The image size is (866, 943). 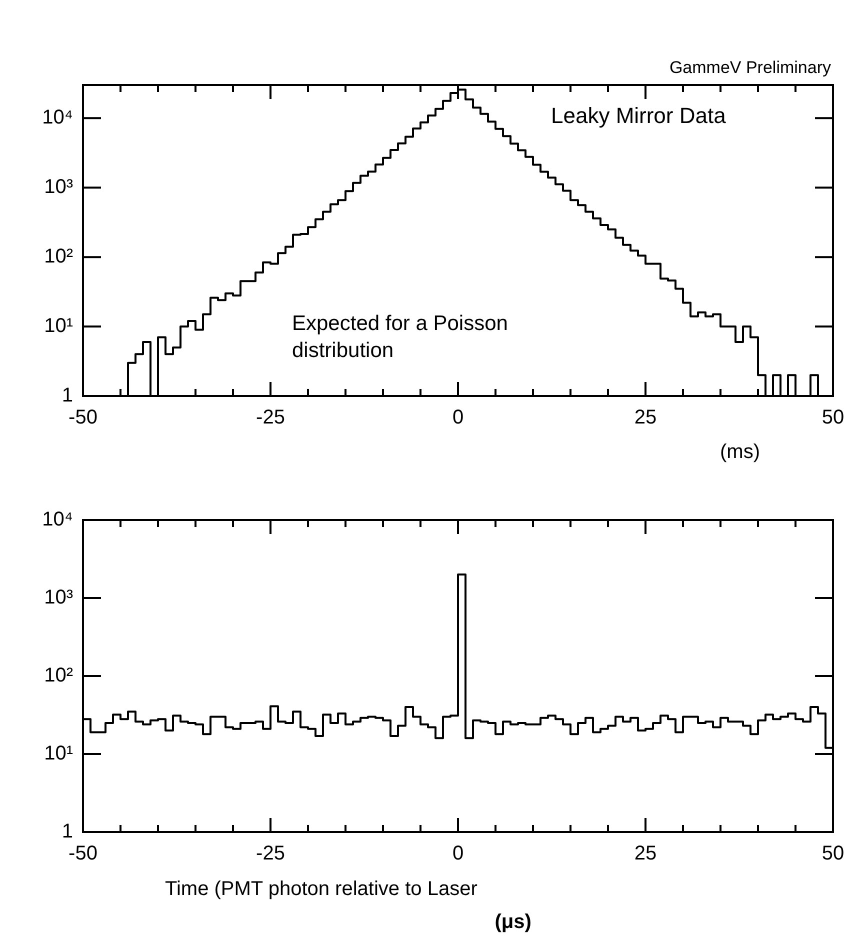 What do you see at coordinates (400, 337) in the screenshot?
I see `annotation: Expected for a Poisson distribution` at bounding box center [400, 337].